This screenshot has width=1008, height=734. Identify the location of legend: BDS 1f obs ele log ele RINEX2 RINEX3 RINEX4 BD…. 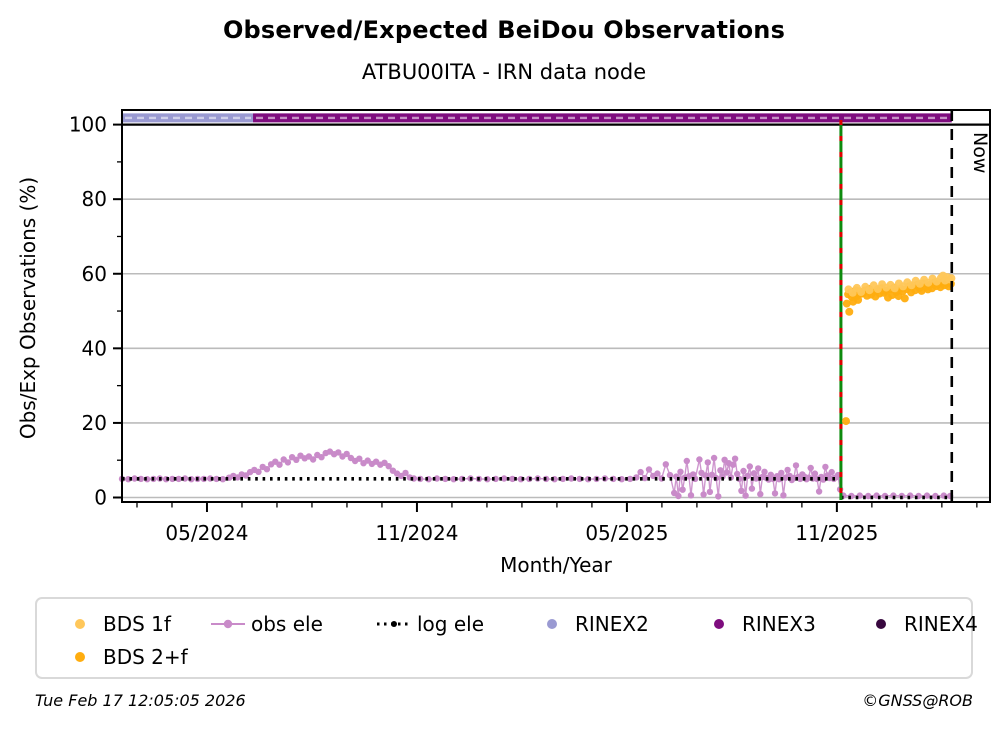
(506, 638).